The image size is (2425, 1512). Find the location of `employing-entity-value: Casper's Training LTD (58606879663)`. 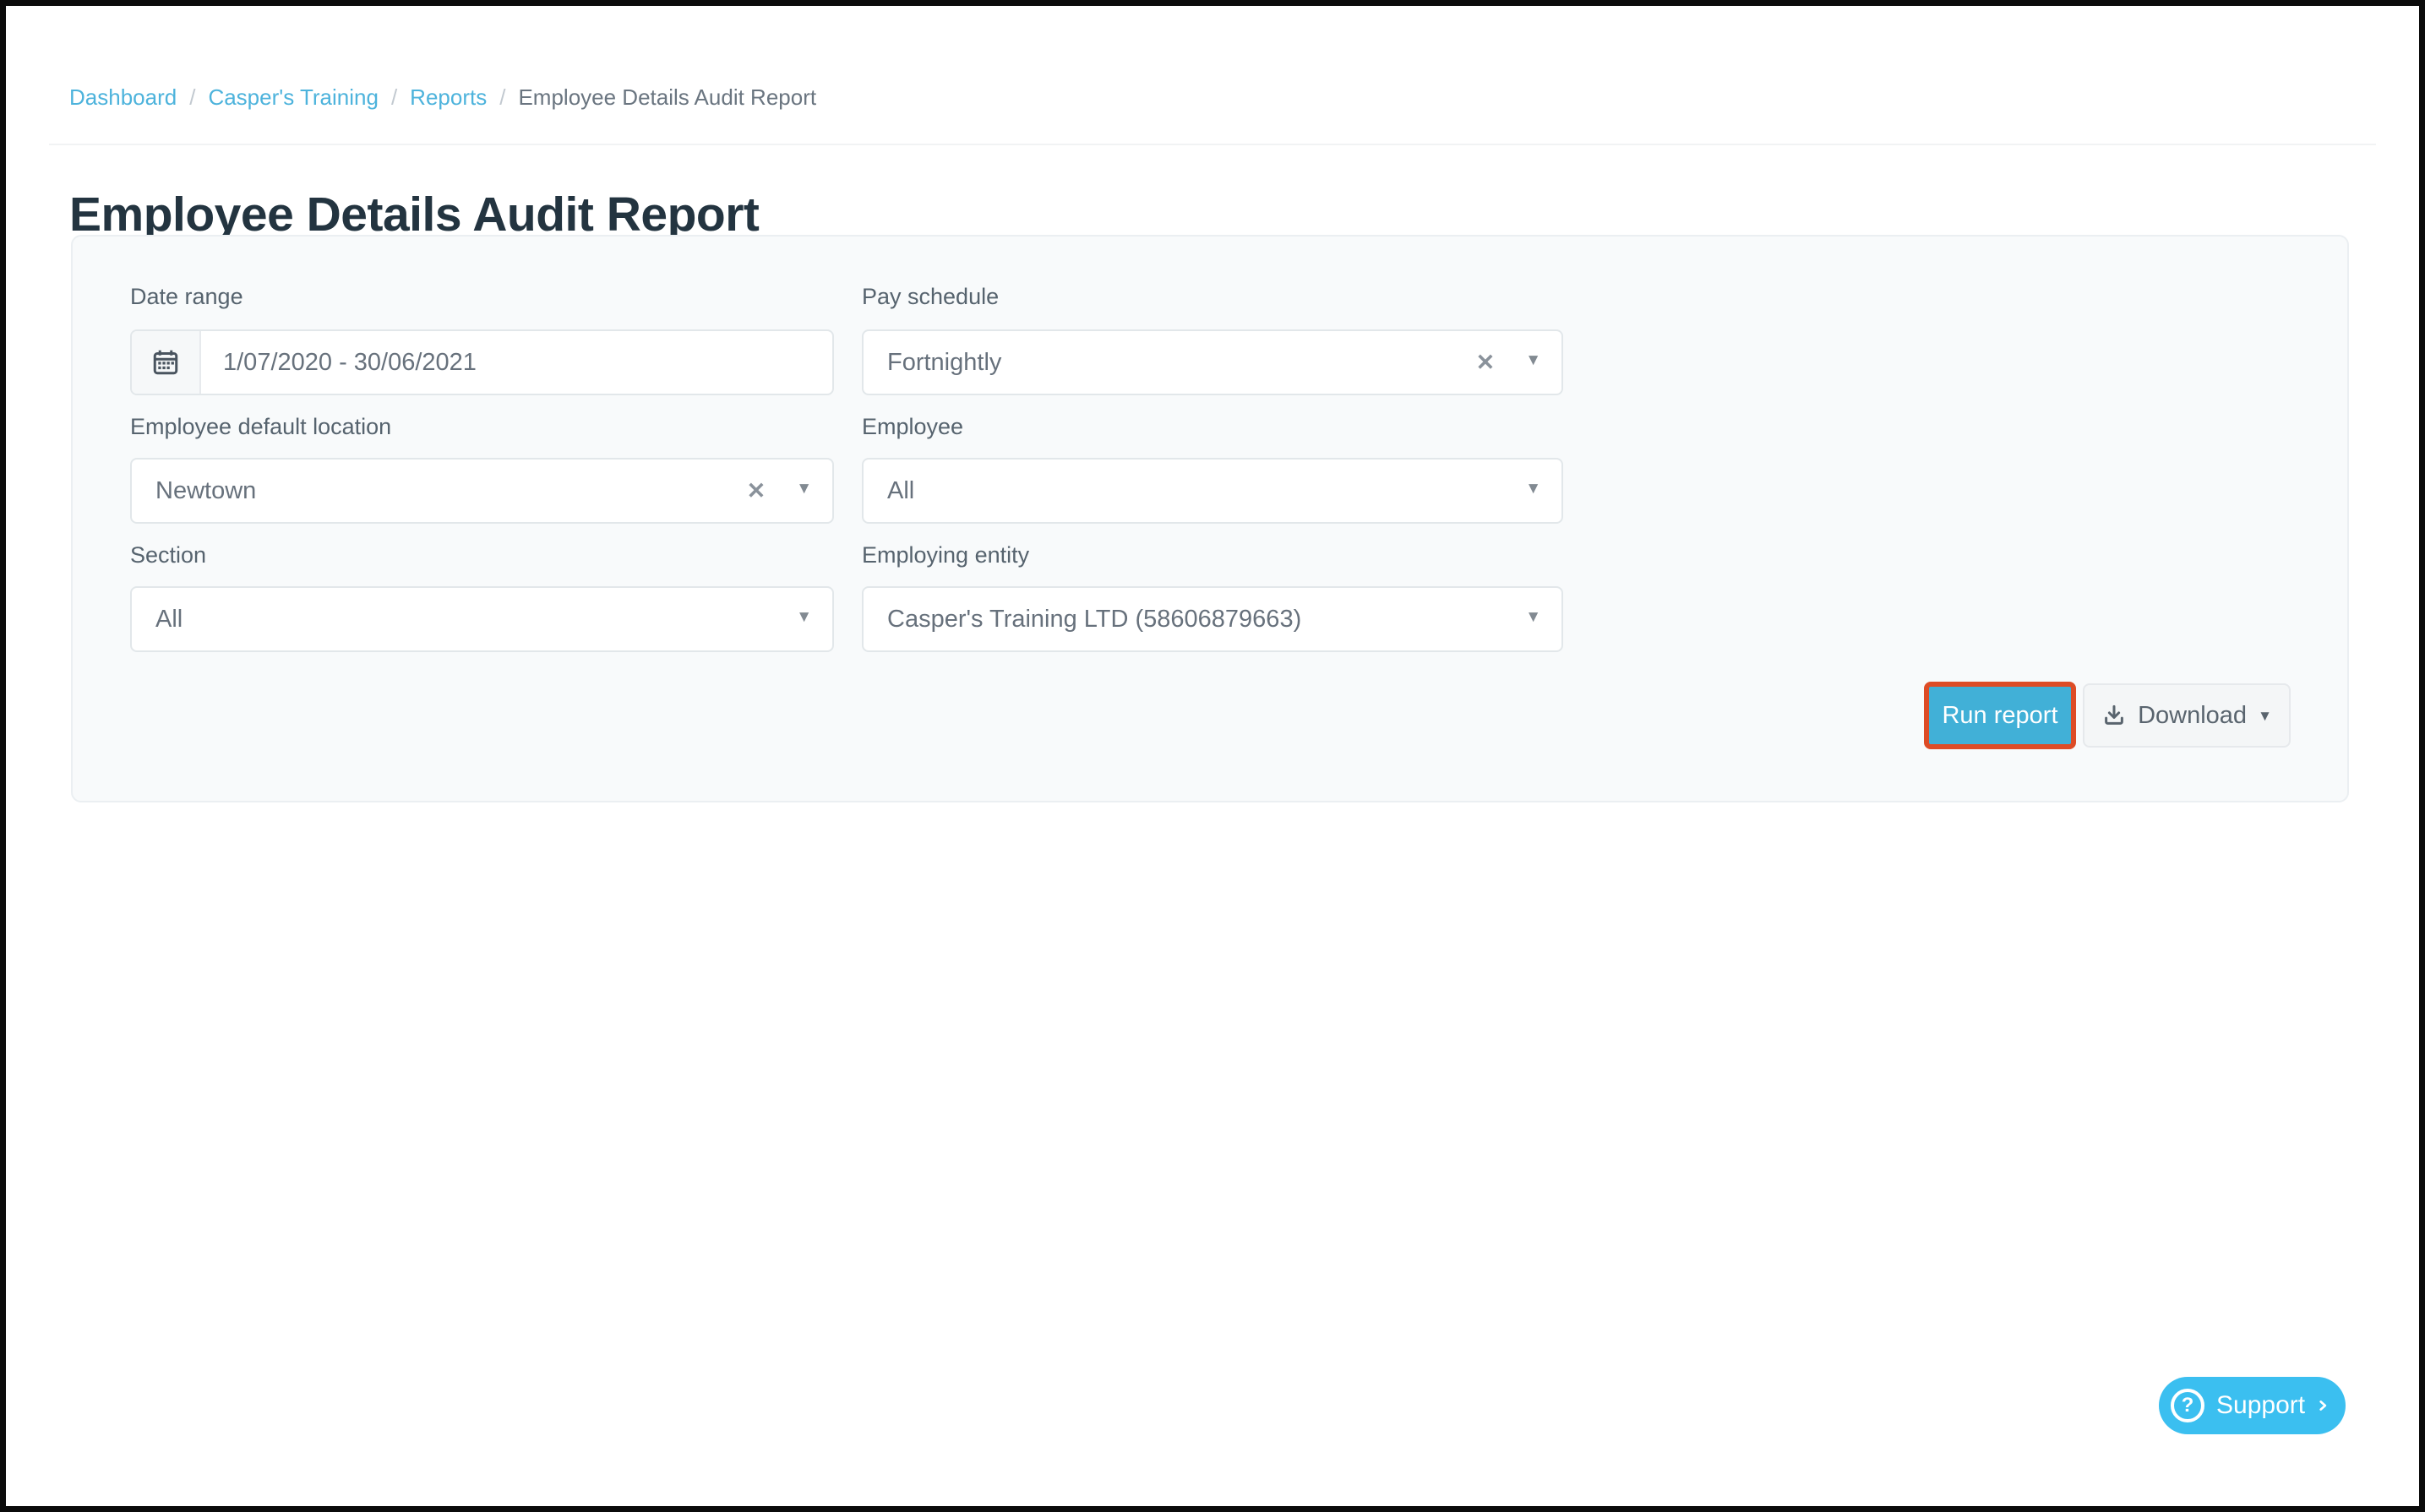

employing-entity-value: Casper's Training LTD (58606879663) is located at coordinates (1094, 619).